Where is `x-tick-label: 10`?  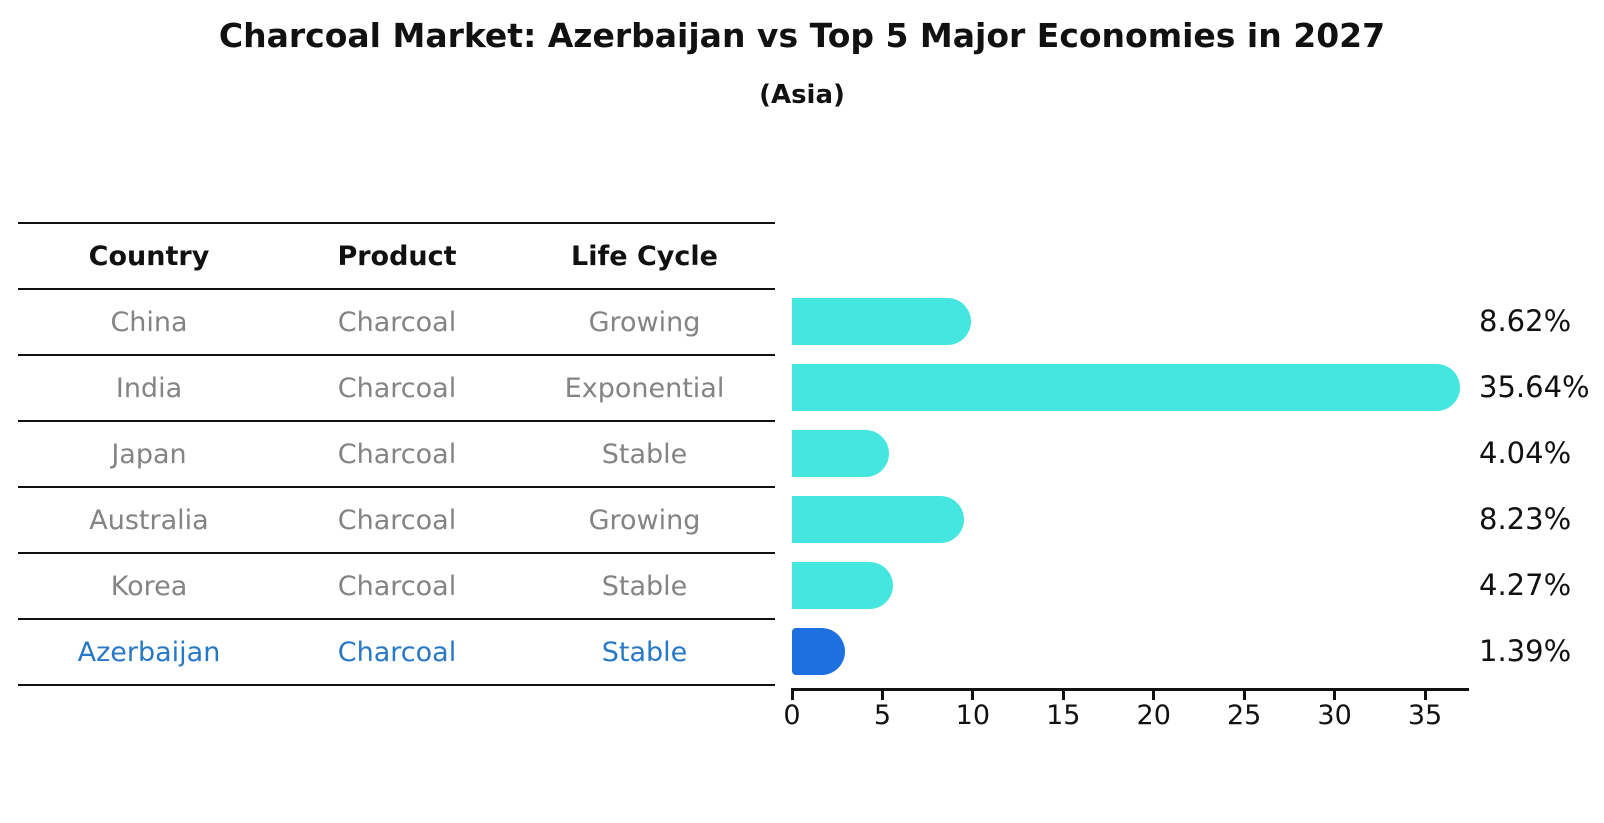
x-tick-label: 10 is located at coordinates (973, 715).